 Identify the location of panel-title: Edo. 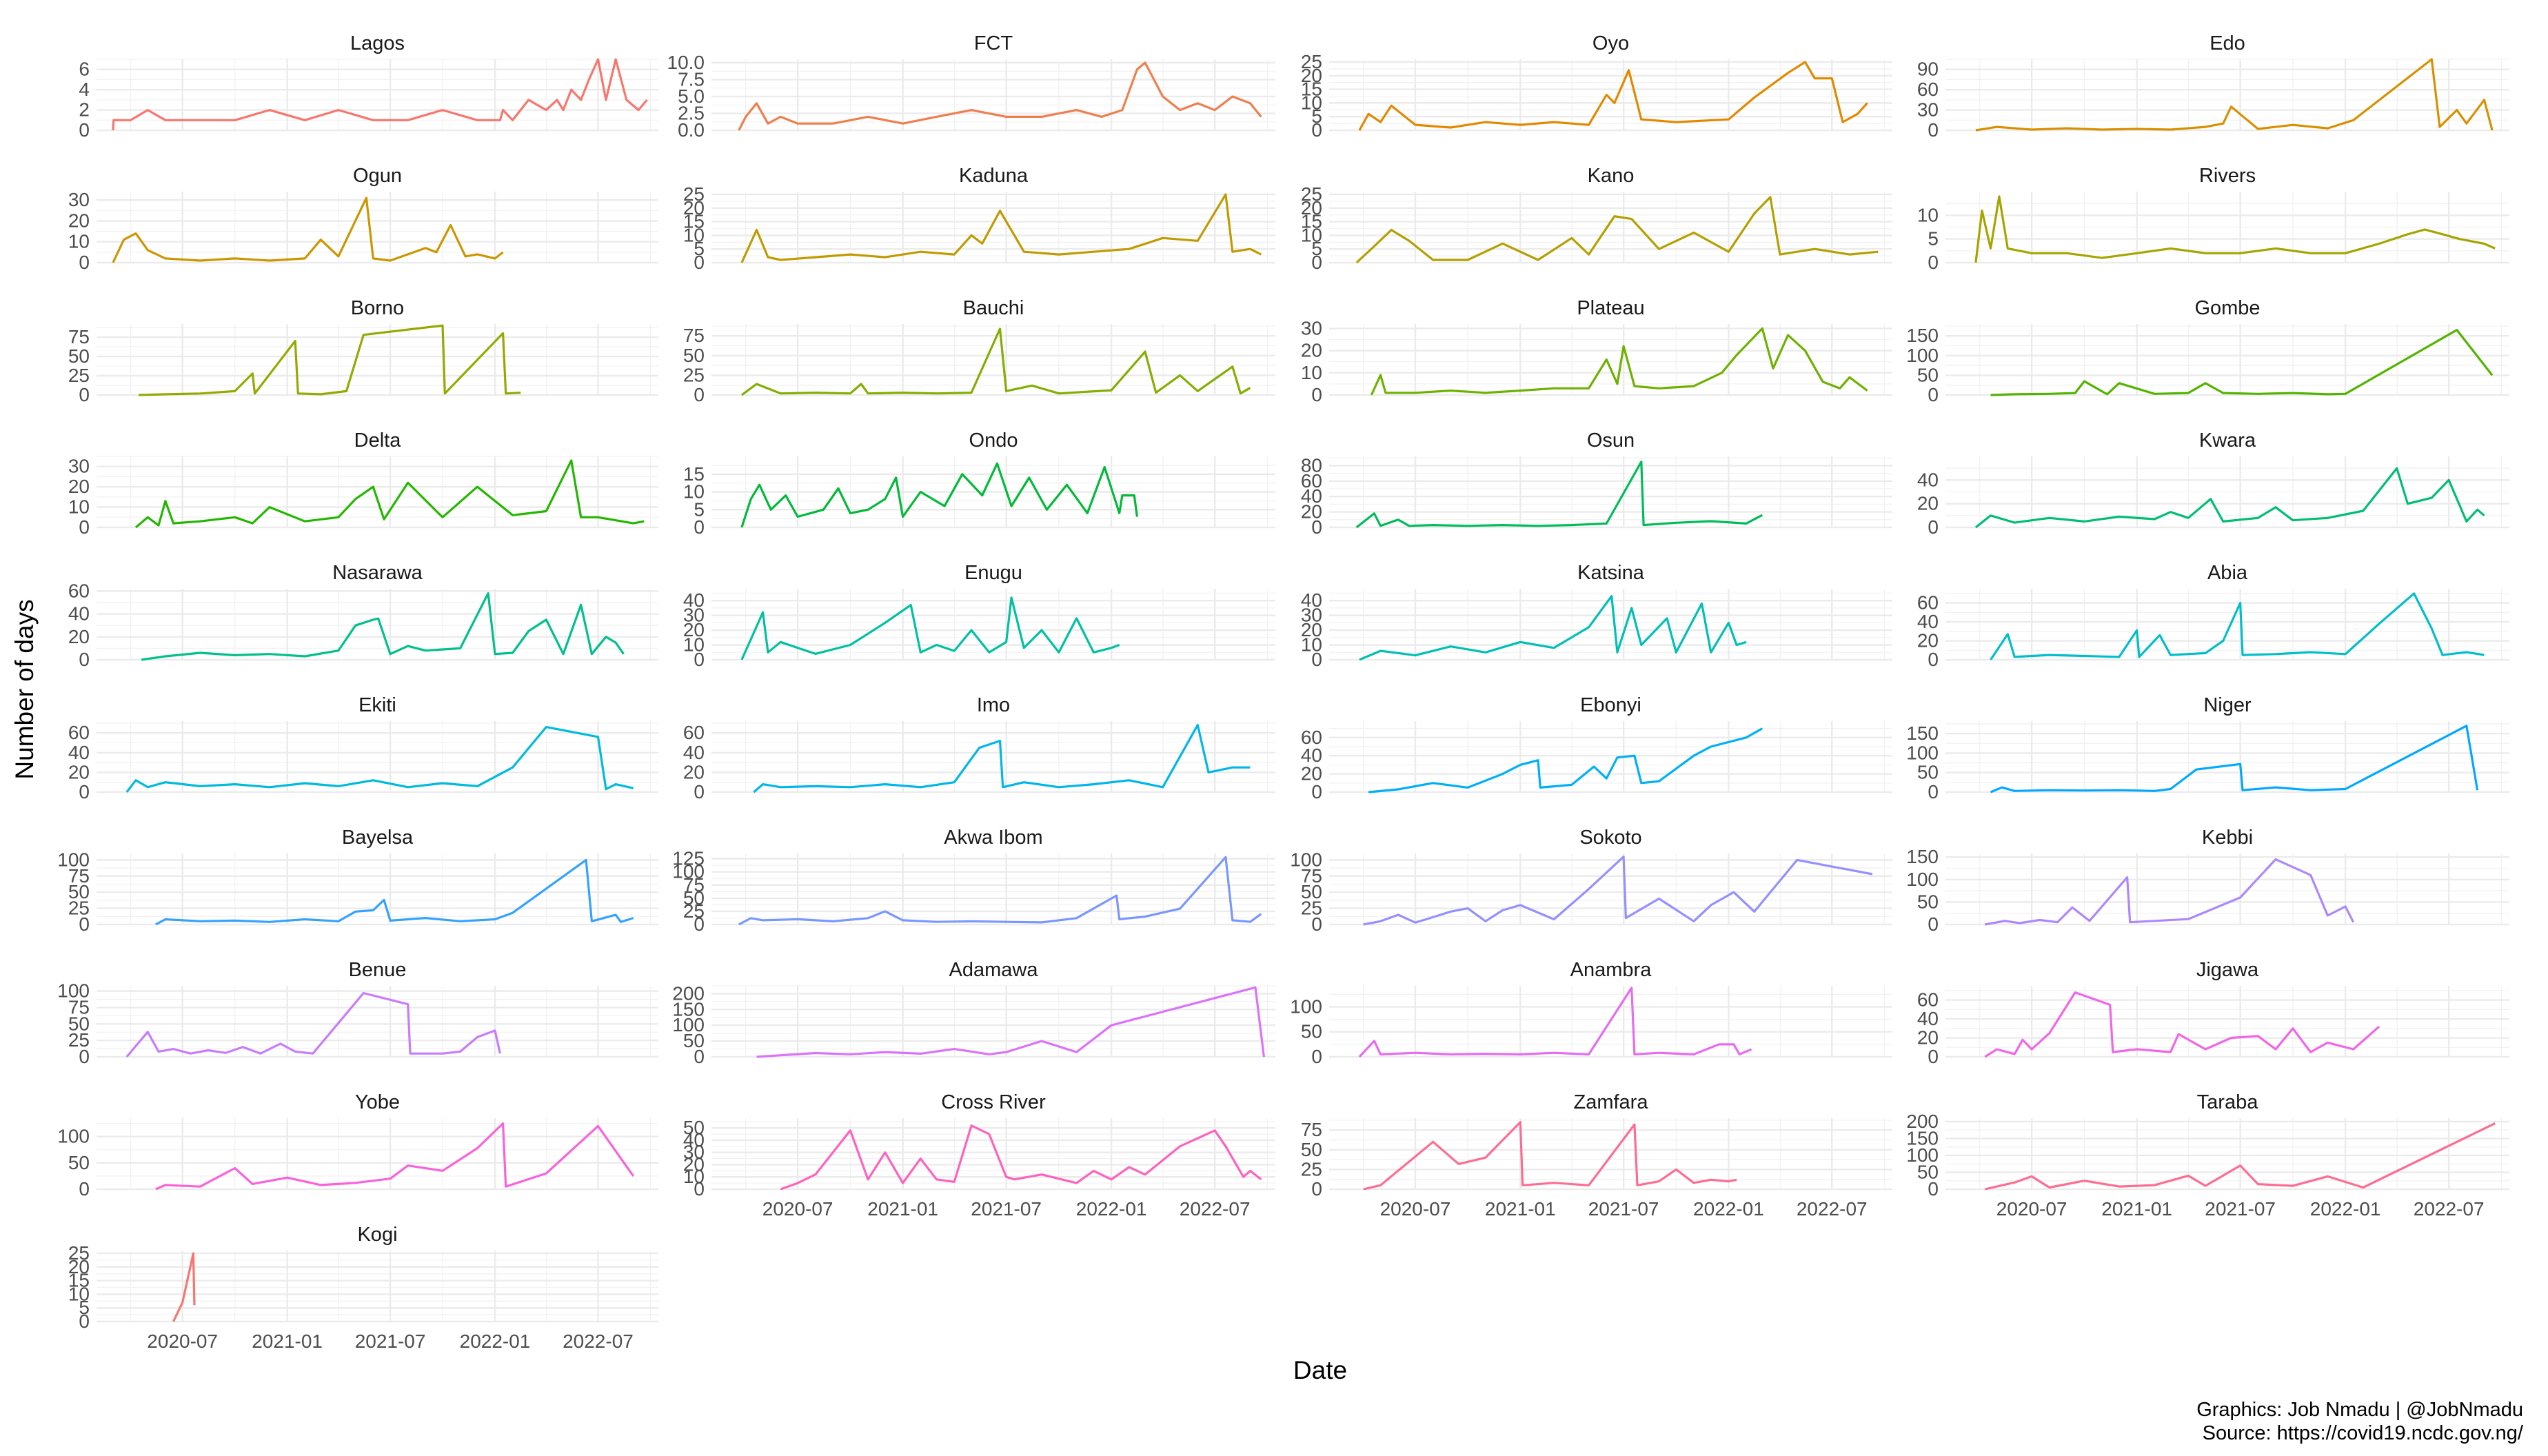
(2227, 43).